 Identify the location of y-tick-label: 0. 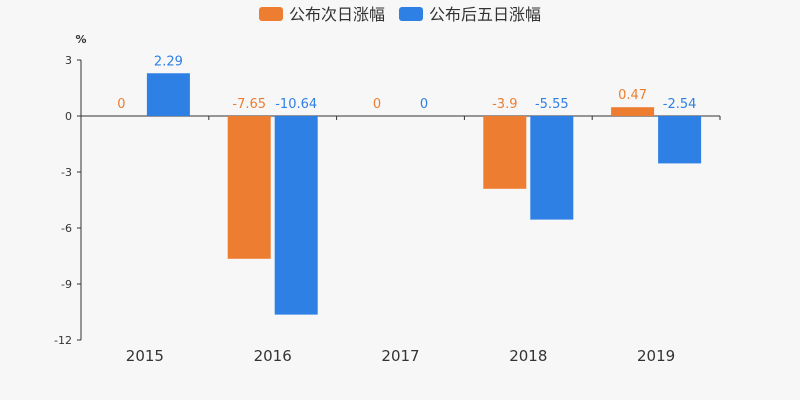
(68, 116).